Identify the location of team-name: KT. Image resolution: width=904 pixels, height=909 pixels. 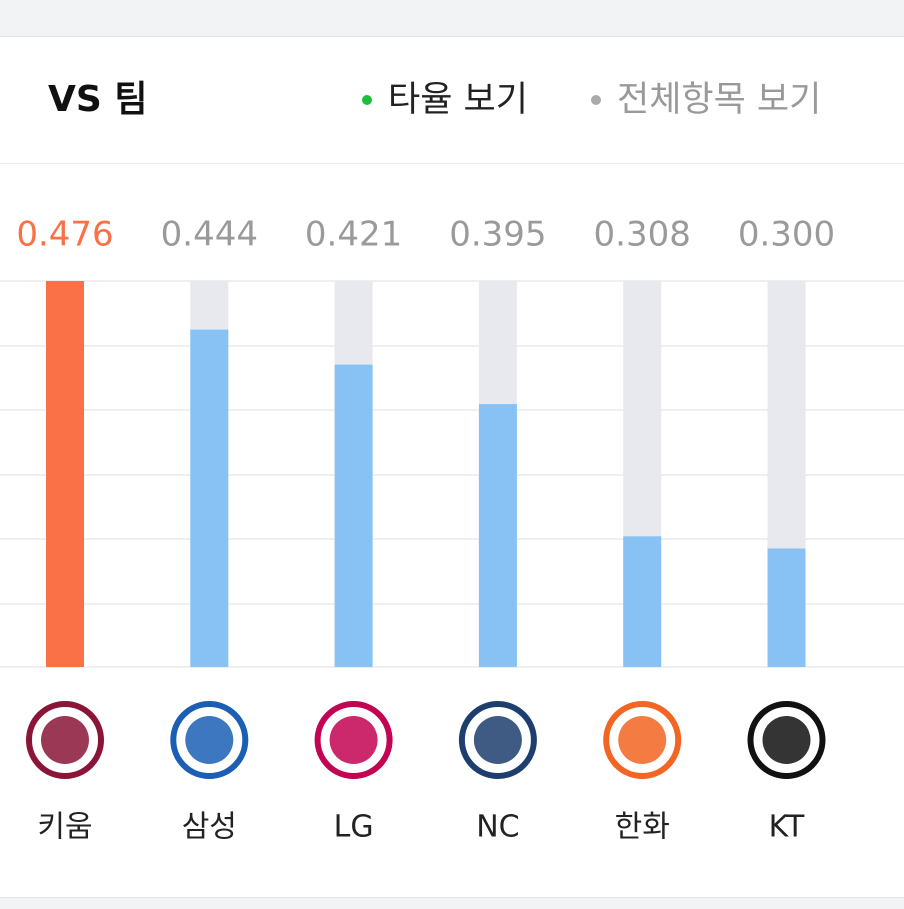
(787, 827).